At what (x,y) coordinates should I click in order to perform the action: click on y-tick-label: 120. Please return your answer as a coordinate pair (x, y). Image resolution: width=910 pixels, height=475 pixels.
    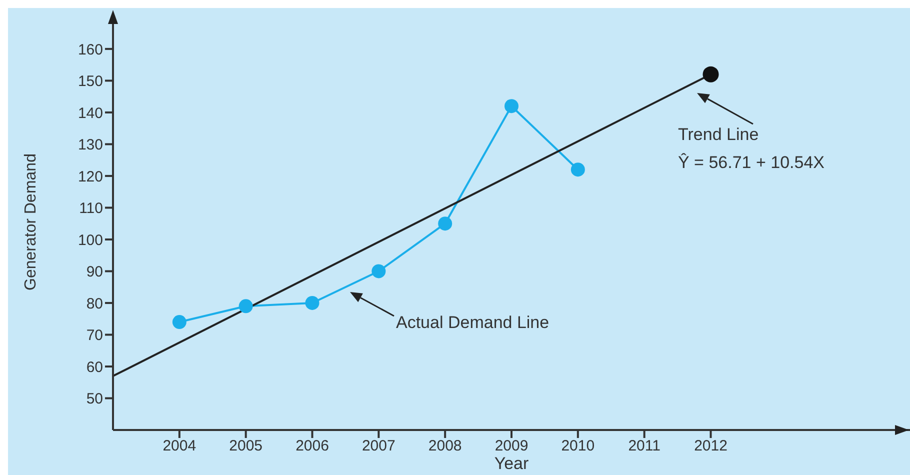
    Looking at the image, I should click on (90, 177).